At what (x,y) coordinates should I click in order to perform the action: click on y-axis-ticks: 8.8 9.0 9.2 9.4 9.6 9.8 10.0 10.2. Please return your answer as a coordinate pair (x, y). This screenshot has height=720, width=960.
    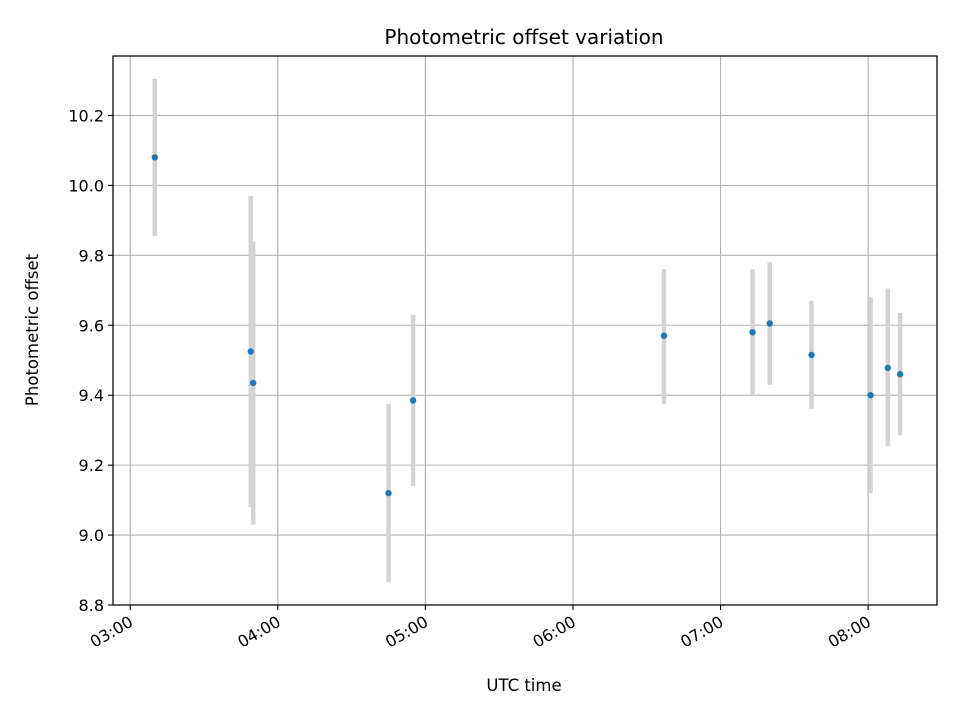
    Looking at the image, I should click on (90, 360).